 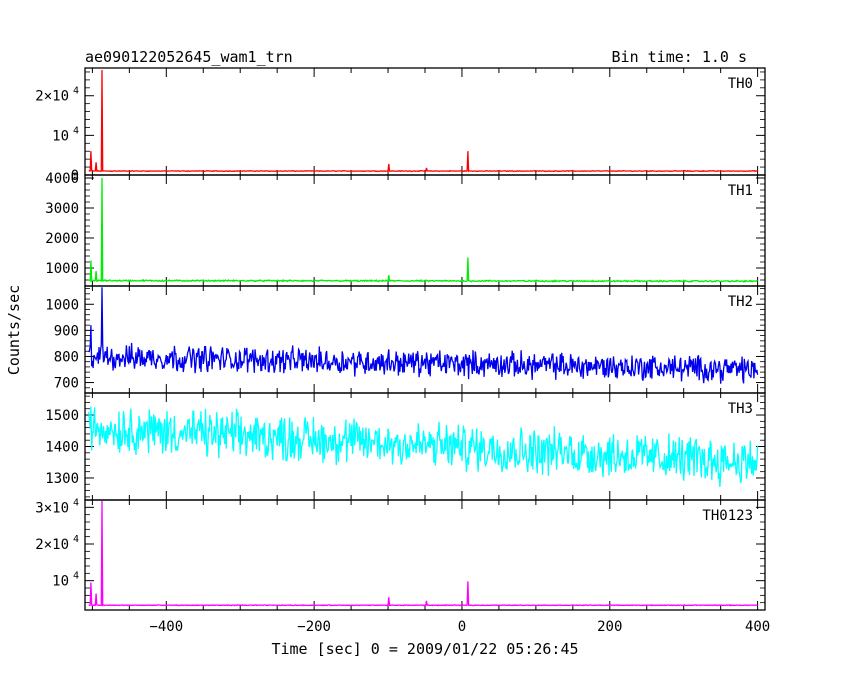 What do you see at coordinates (62, 416) in the screenshot?
I see `y-tick-label: 1500` at bounding box center [62, 416].